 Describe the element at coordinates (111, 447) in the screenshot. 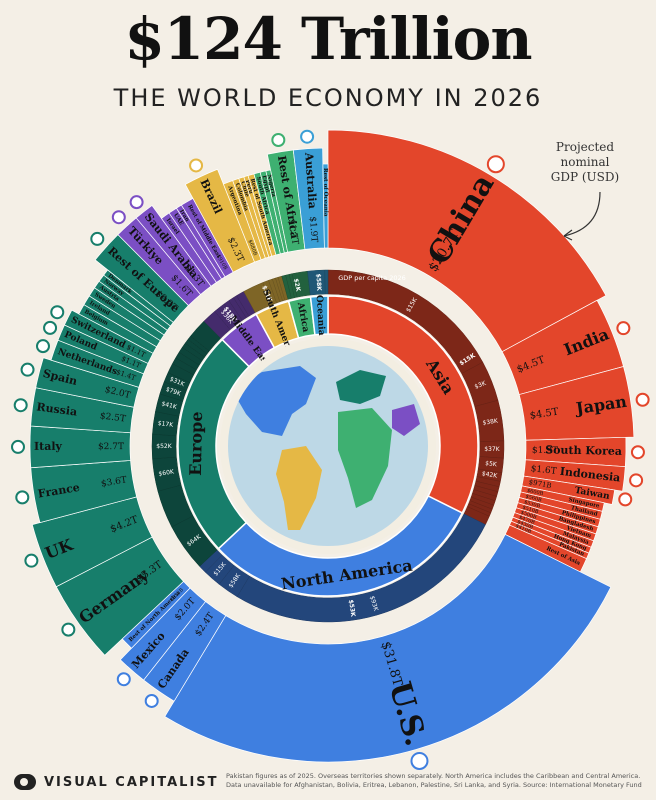

I see `country-gdp-label: $2.7T` at that location.